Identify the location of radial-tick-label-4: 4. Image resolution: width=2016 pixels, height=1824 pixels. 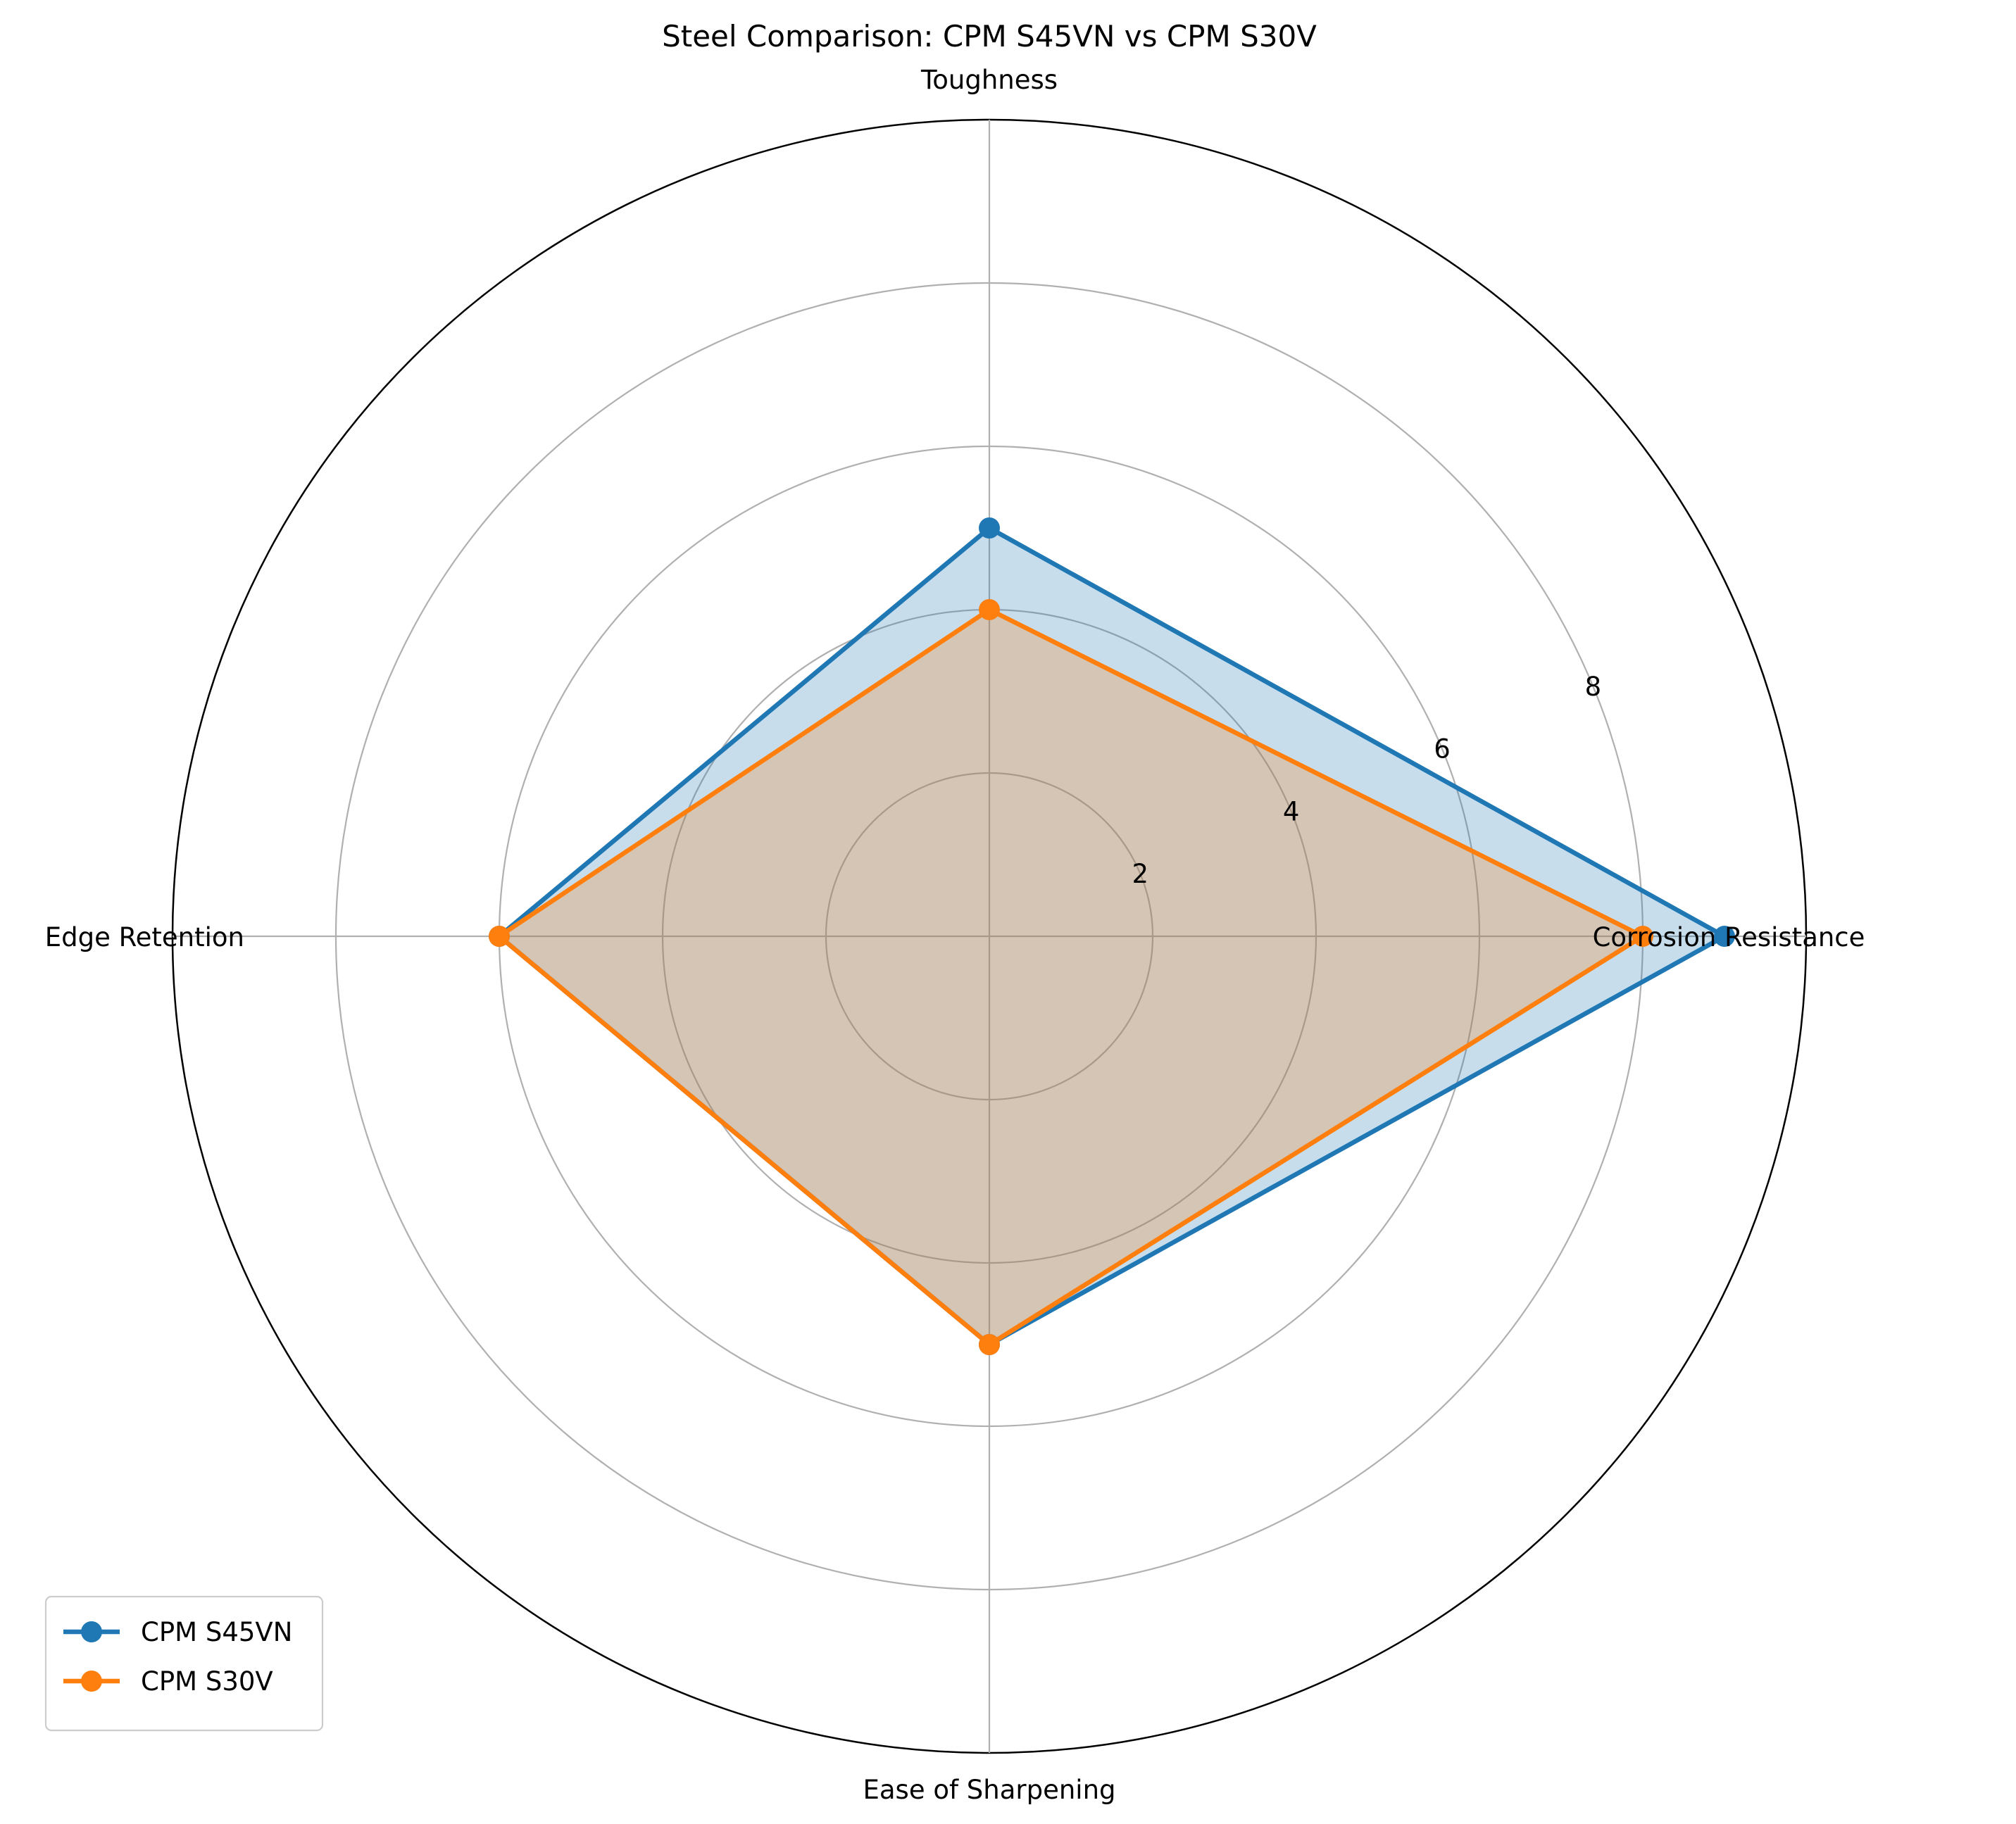
(1291, 811).